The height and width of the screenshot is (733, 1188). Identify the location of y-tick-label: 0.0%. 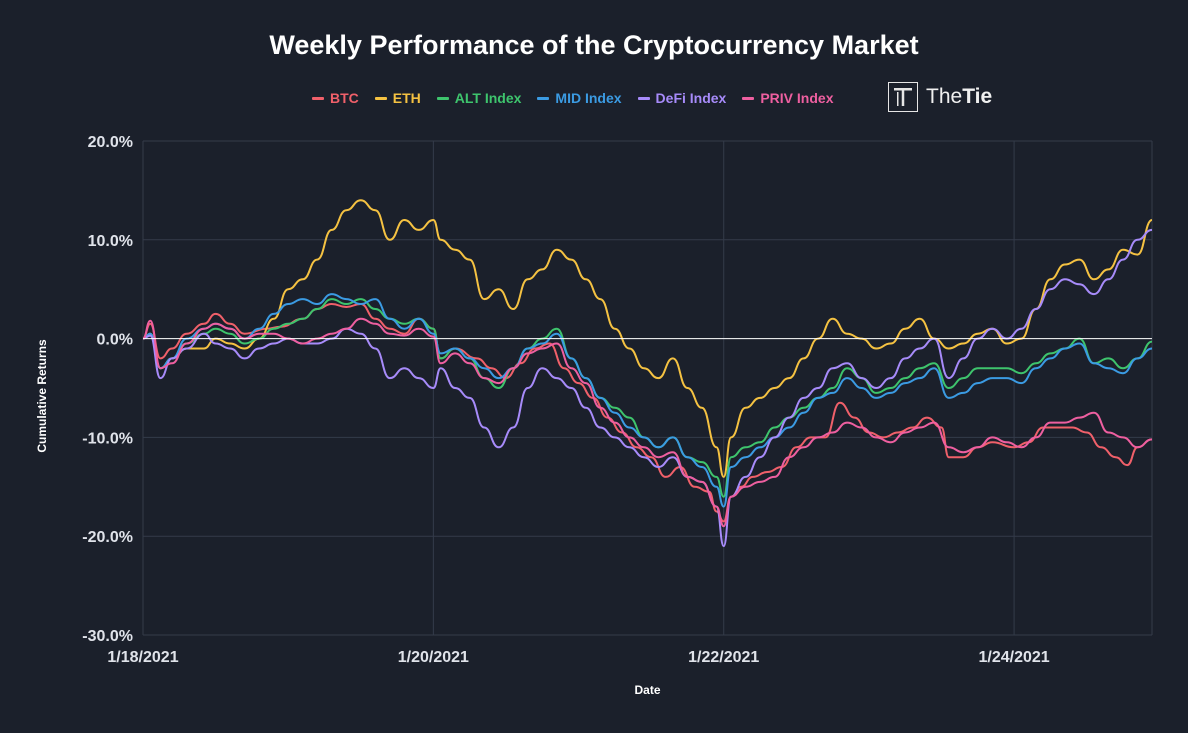
(115, 340).